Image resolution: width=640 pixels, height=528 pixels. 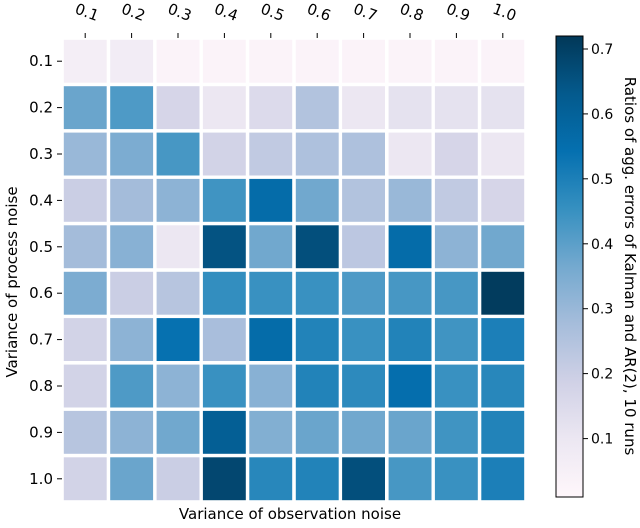 I want to click on colorbar-tick-label: 0.2, so click(x=602, y=375).